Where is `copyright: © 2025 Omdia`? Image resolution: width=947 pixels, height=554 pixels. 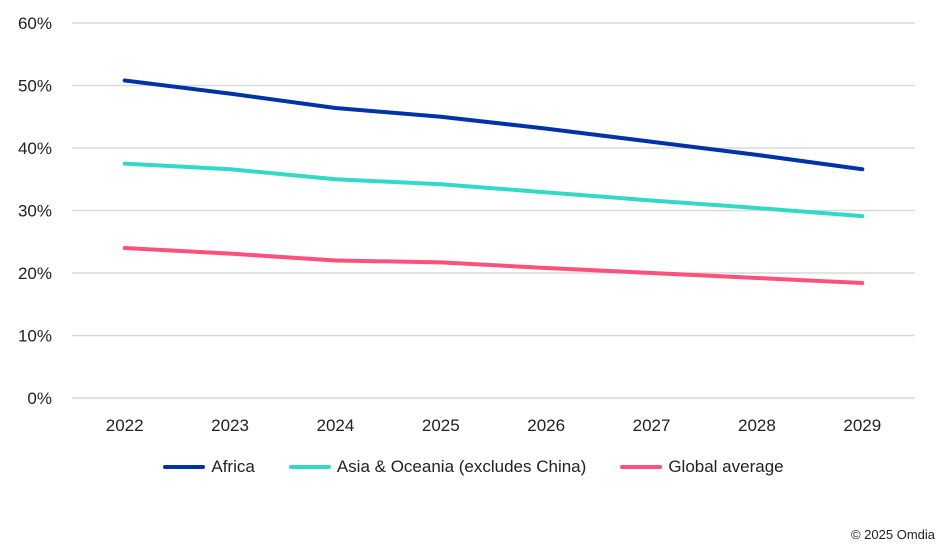
copyright: © 2025 Omdia is located at coordinates (892, 534).